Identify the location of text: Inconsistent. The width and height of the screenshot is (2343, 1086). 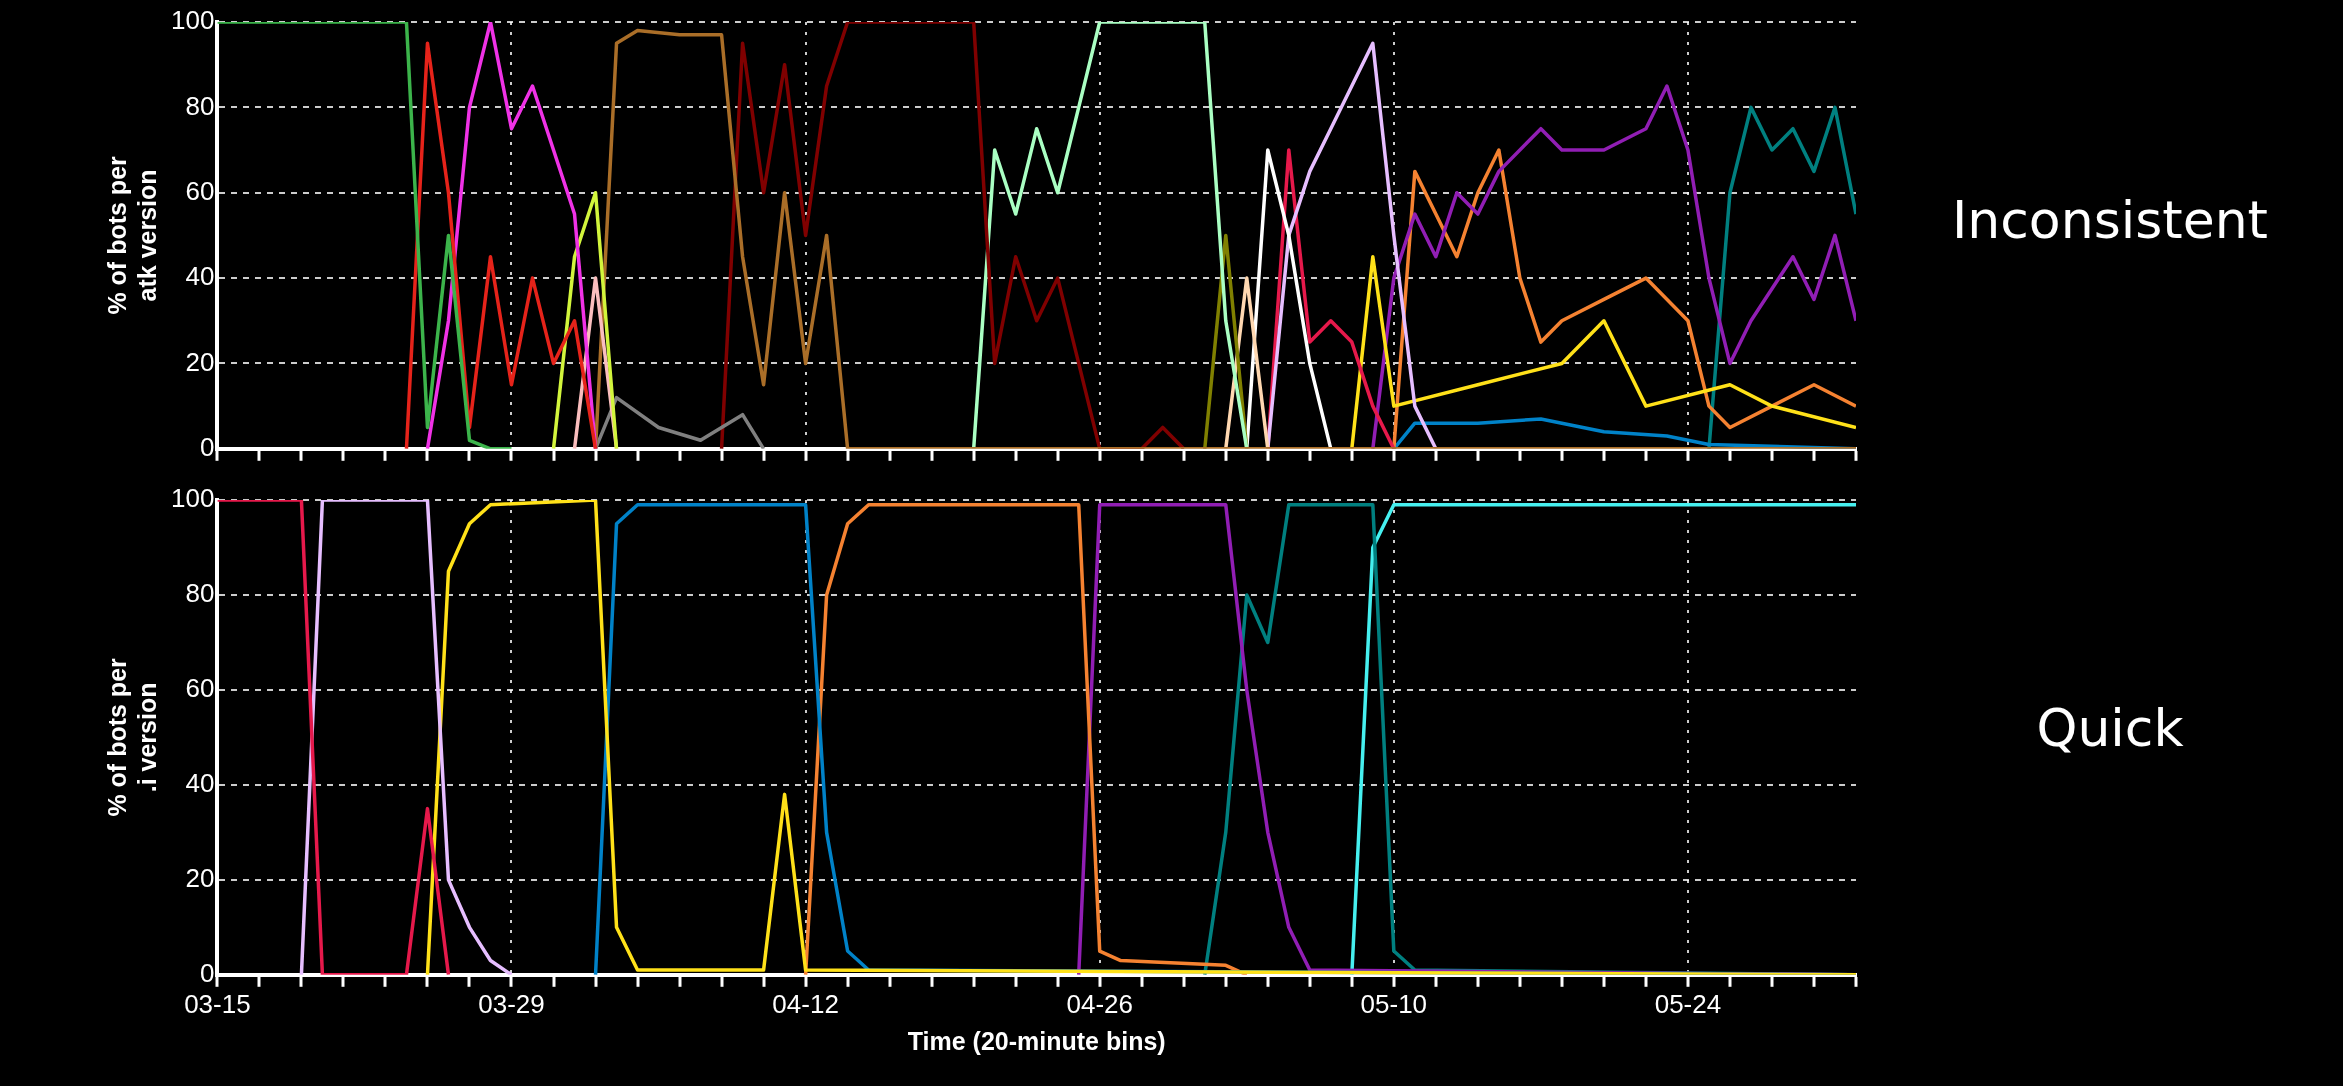
(2110, 220).